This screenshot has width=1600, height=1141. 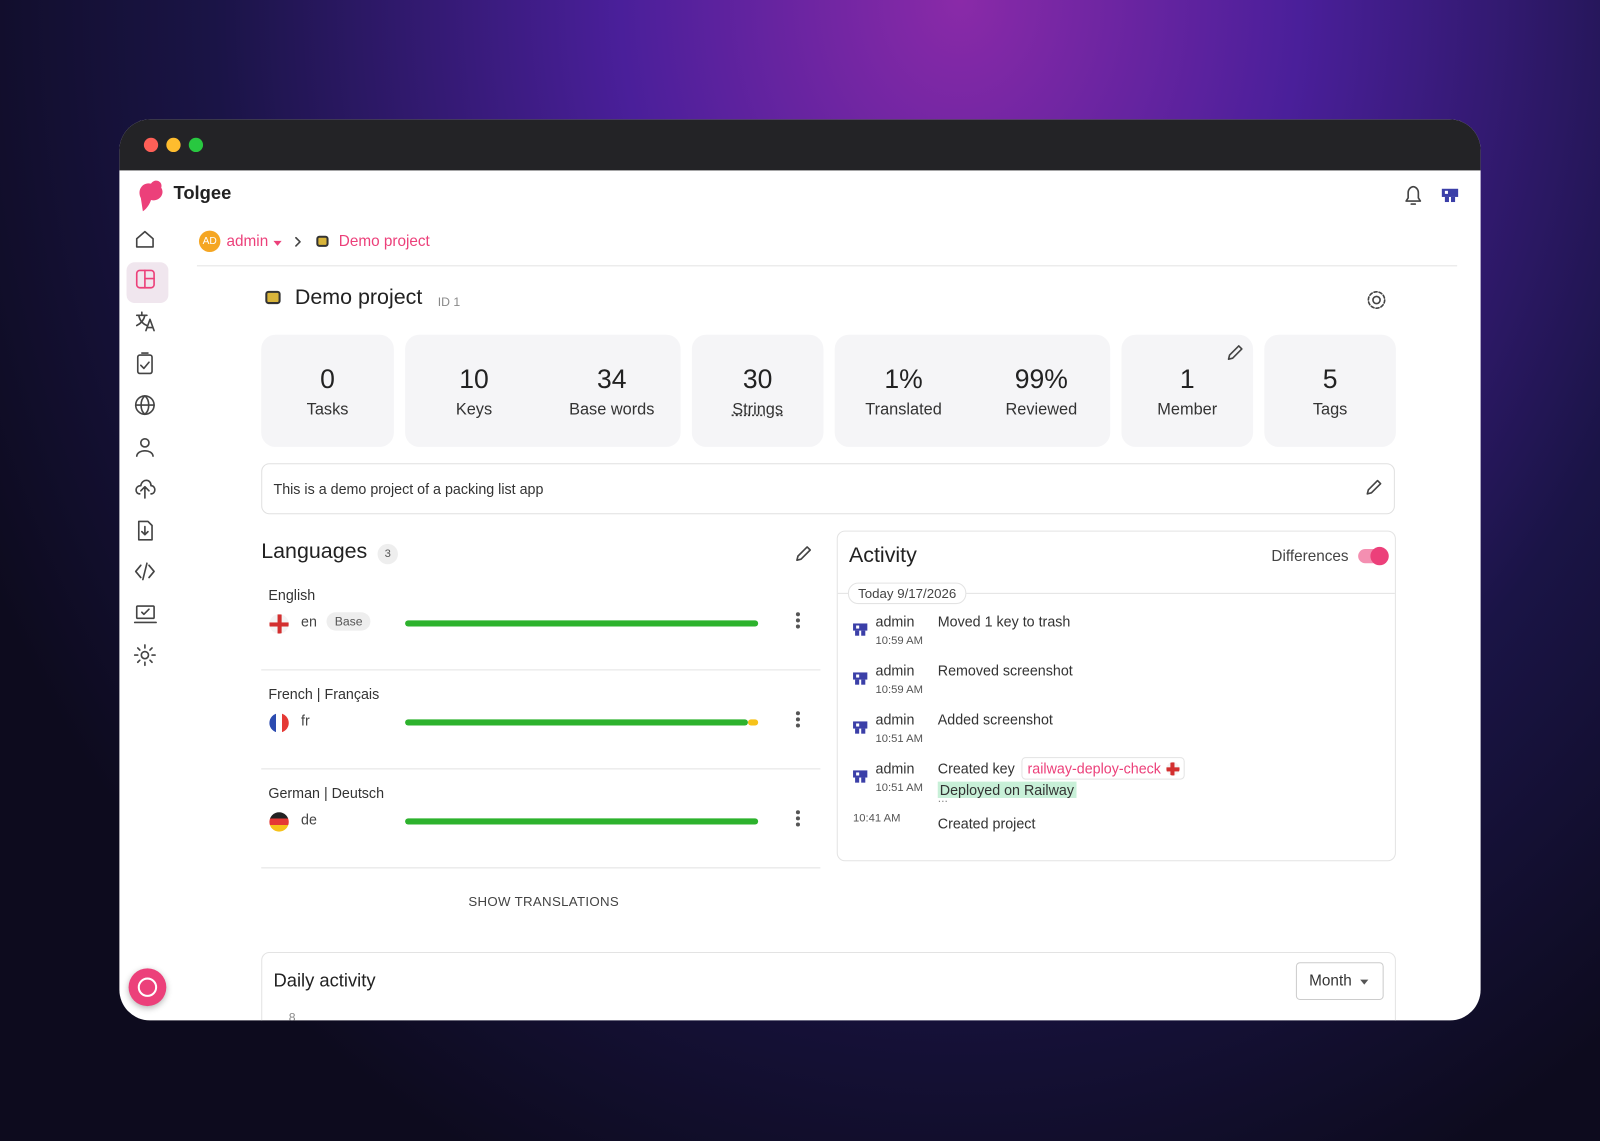 What do you see at coordinates (1330, 378) in the screenshot?
I see `stat-value: 5` at bounding box center [1330, 378].